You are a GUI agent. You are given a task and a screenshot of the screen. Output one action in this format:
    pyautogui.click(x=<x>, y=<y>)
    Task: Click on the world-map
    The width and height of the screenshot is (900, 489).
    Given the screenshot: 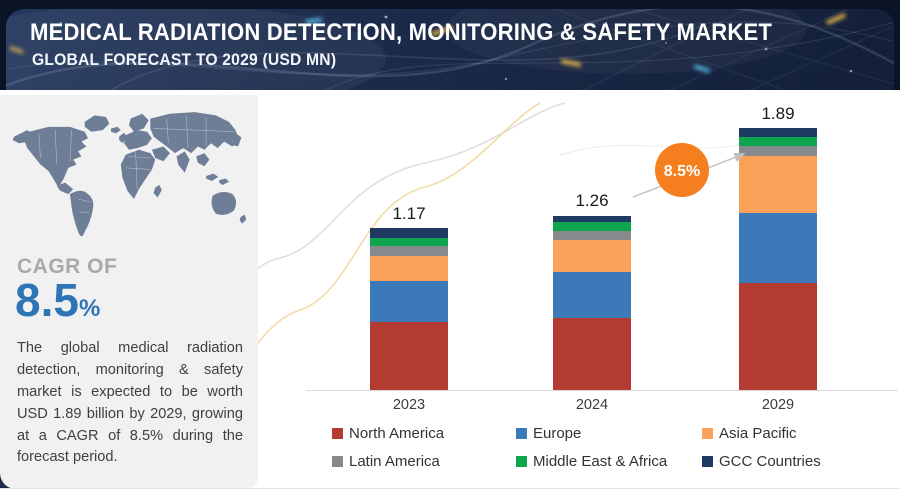 What is the action you would take?
    pyautogui.click(x=129, y=174)
    